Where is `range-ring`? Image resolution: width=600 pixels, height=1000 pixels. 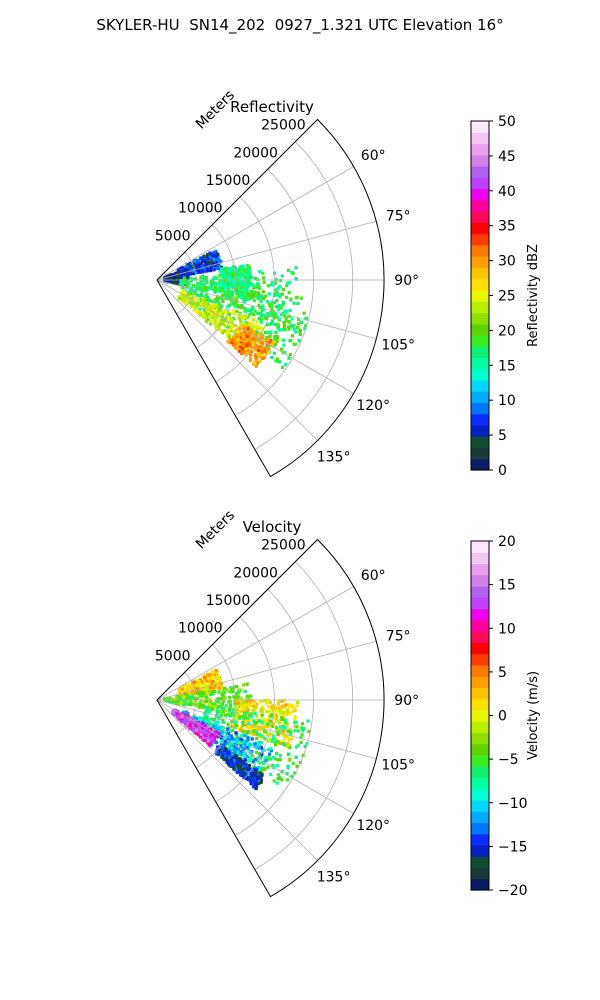 range-ring is located at coordinates (304, 295).